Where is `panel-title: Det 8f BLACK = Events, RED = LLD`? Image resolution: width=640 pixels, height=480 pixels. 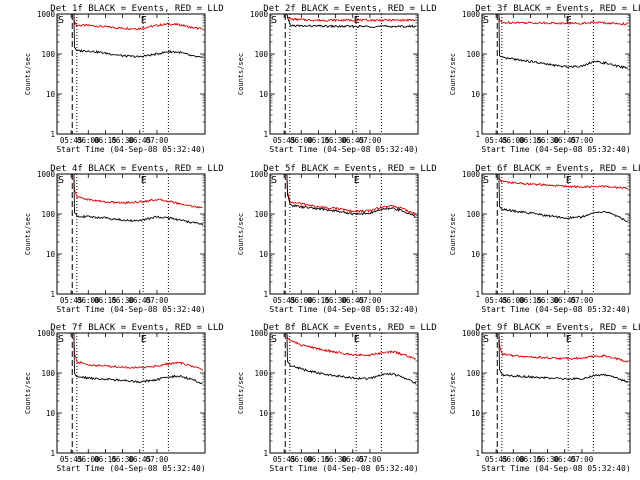 panel-title: Det 8f BLACK = Events, RED = LLD is located at coordinates (349, 328).